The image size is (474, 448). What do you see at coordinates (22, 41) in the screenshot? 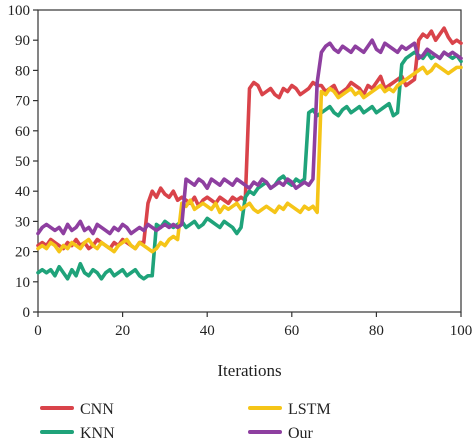
I see `y-tick-label: 90` at bounding box center [22, 41].